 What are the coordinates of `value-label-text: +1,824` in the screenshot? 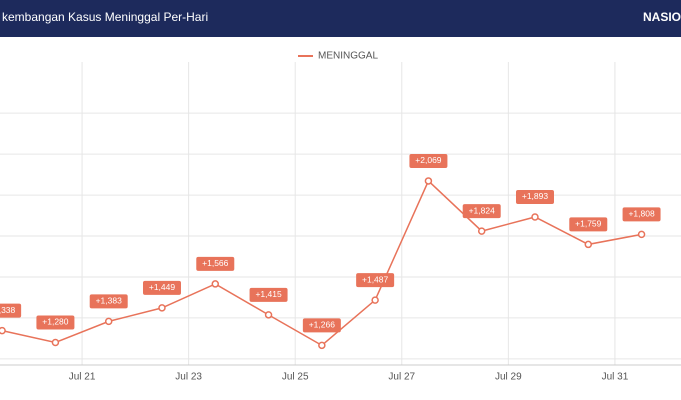 It's located at (482, 210).